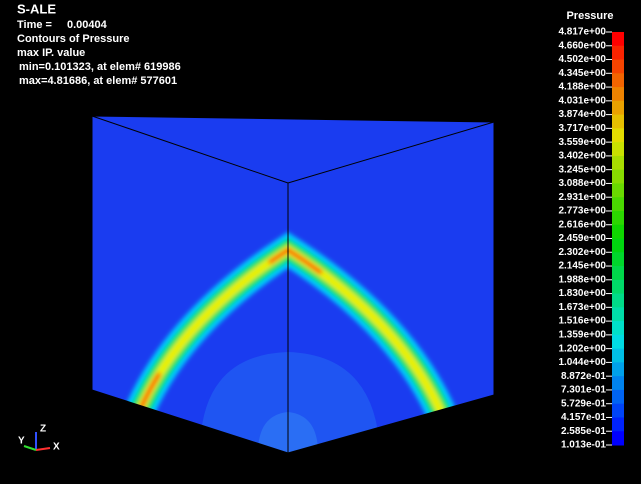  I want to click on legend-label: 4.345e+00, so click(582, 73).